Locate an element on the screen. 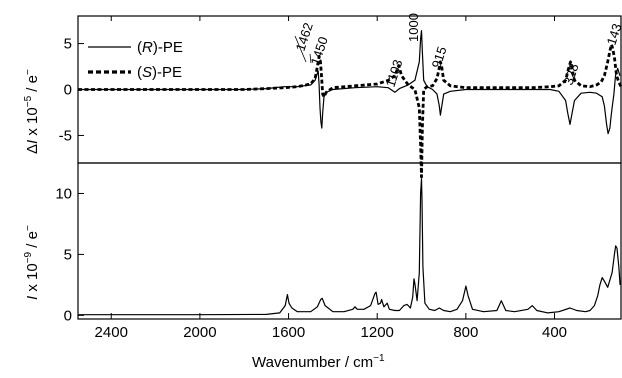 The image size is (622, 378). legend: (R)-PE (S)-PE is located at coordinates (135, 60).